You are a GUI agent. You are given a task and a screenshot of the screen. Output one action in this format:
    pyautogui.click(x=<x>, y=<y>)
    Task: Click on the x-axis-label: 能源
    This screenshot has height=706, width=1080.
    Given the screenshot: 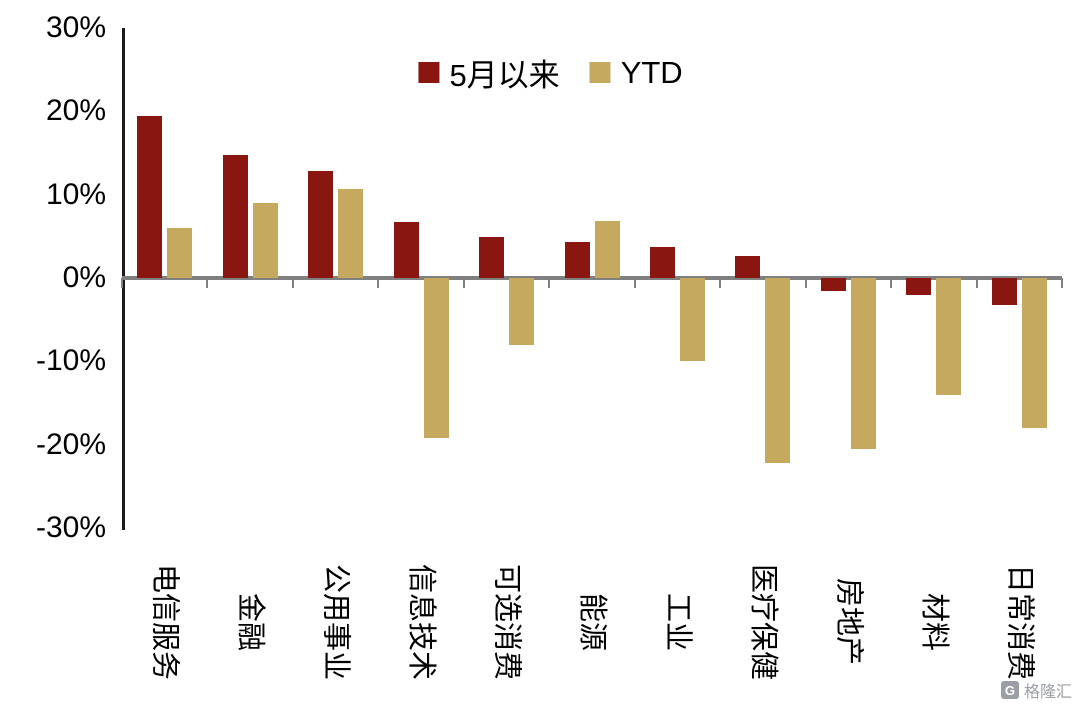 What is the action you would take?
    pyautogui.click(x=592, y=621)
    